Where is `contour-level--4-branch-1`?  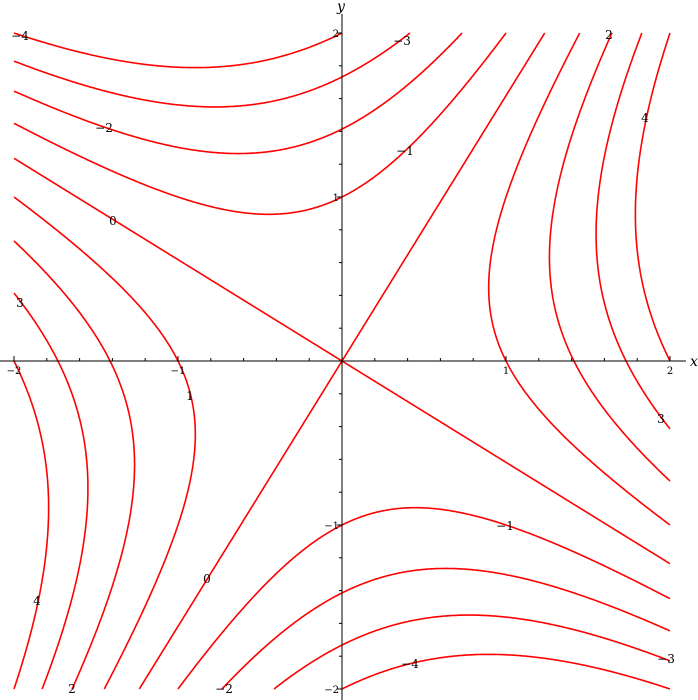 contour-level--4-branch-1 is located at coordinates (178, 50).